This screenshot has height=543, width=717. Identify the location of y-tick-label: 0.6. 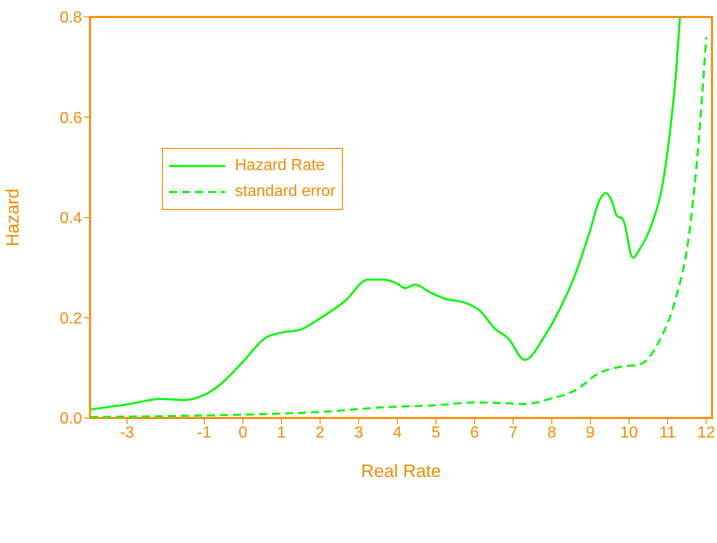
(71, 118).